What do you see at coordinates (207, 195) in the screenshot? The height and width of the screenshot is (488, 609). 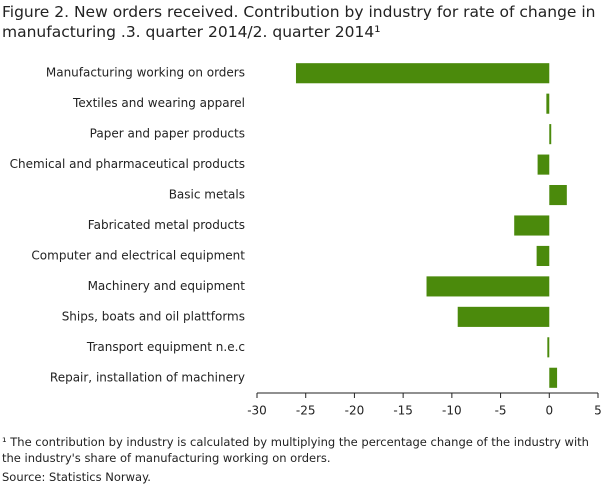 I see `y-tick-label: Basic metals` at bounding box center [207, 195].